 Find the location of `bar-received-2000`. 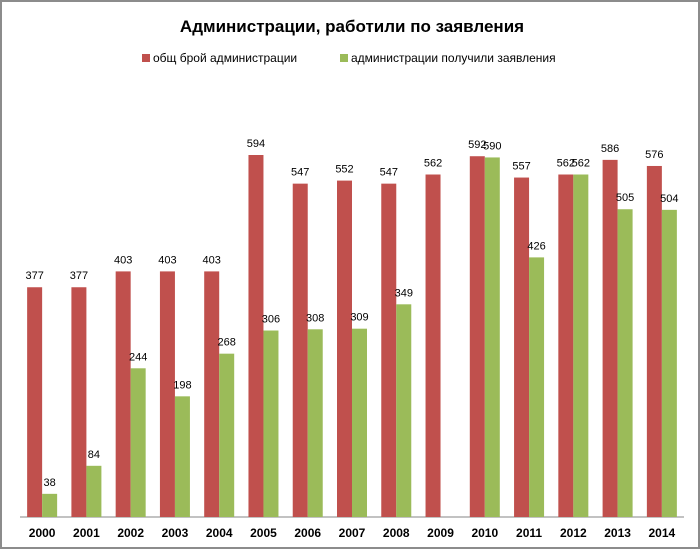

bar-received-2000 is located at coordinates (50, 505).